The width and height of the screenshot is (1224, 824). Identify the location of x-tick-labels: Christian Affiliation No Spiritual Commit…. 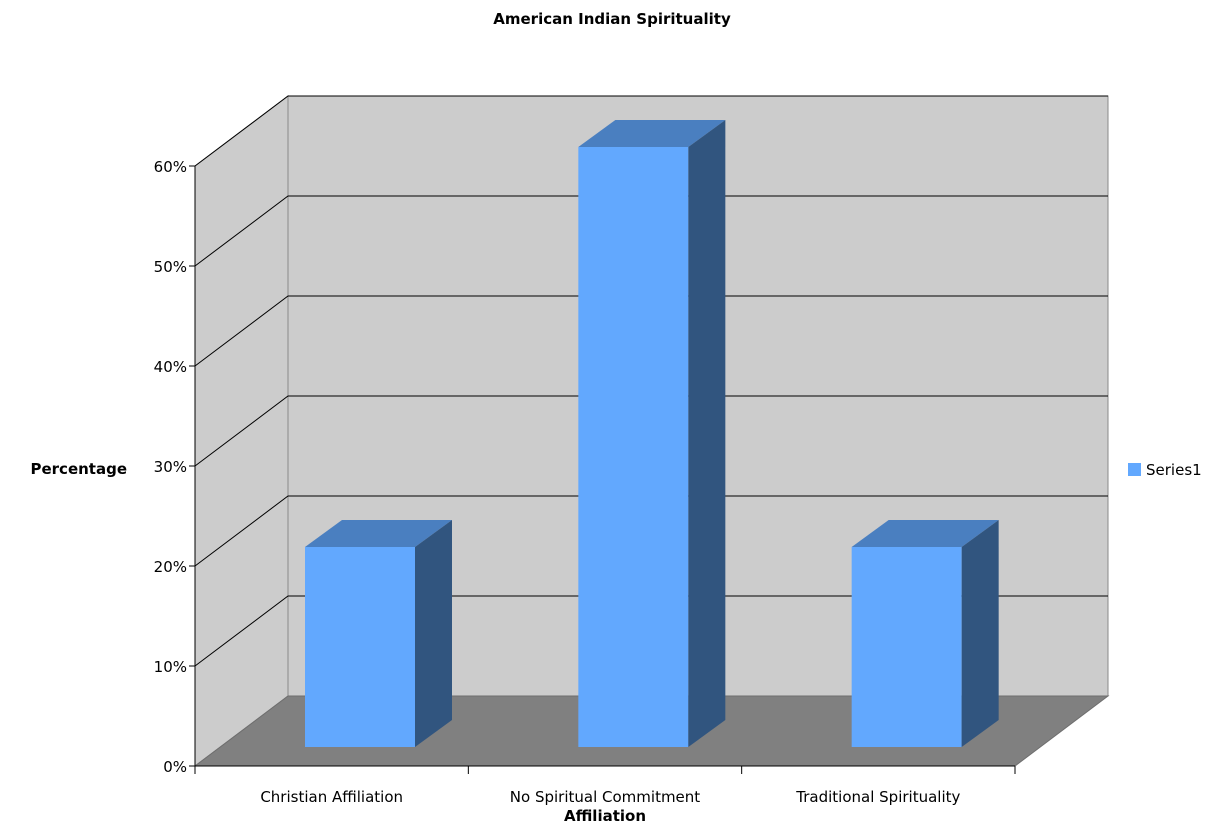
(610, 797).